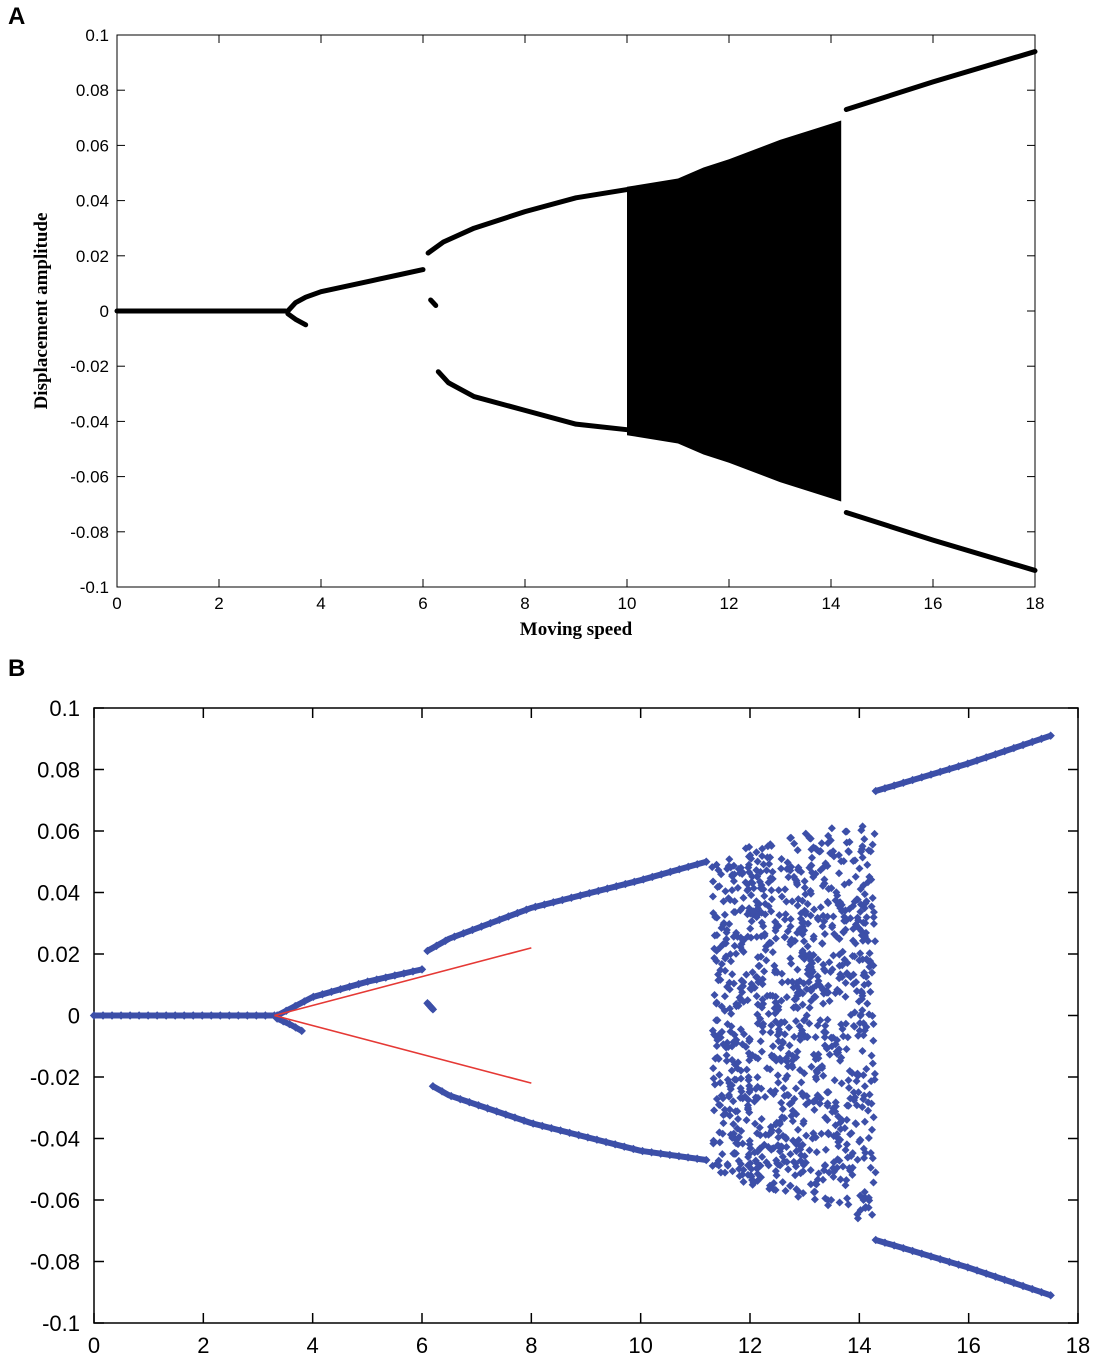 The height and width of the screenshot is (1364, 1099). What do you see at coordinates (422, 603) in the screenshot?
I see `x-tick-label: 6` at bounding box center [422, 603].